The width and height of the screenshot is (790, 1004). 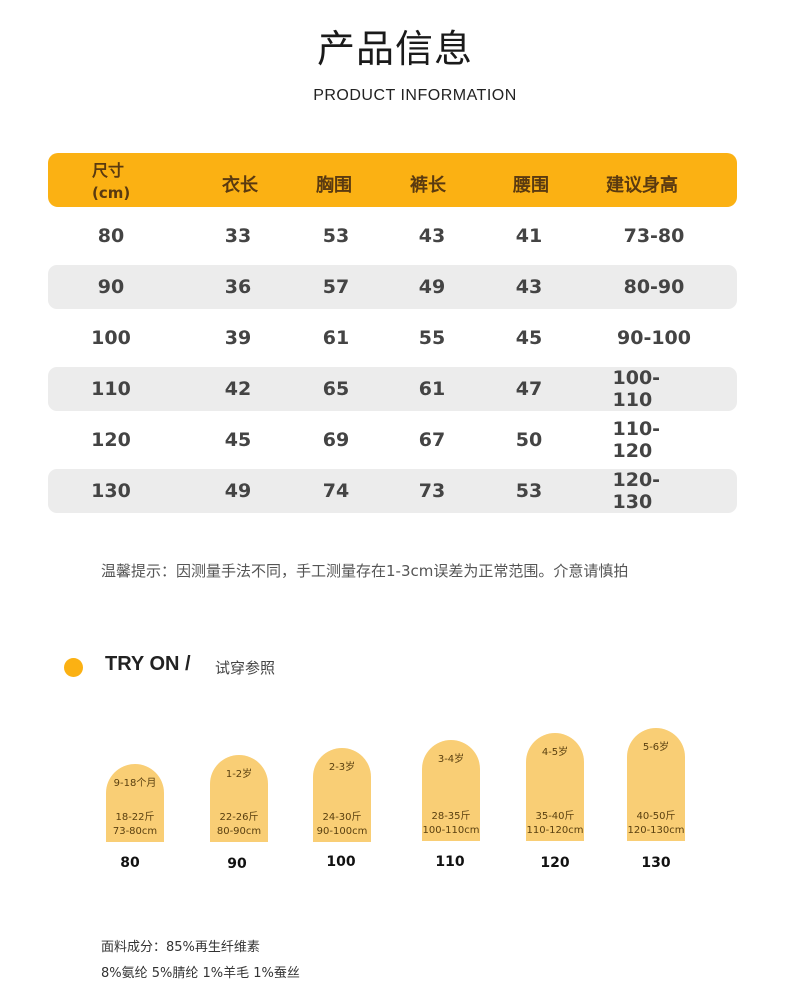 What do you see at coordinates (392, 389) in the screenshot?
I see `table-row: 110 42 65 61 47 100-110` at bounding box center [392, 389].